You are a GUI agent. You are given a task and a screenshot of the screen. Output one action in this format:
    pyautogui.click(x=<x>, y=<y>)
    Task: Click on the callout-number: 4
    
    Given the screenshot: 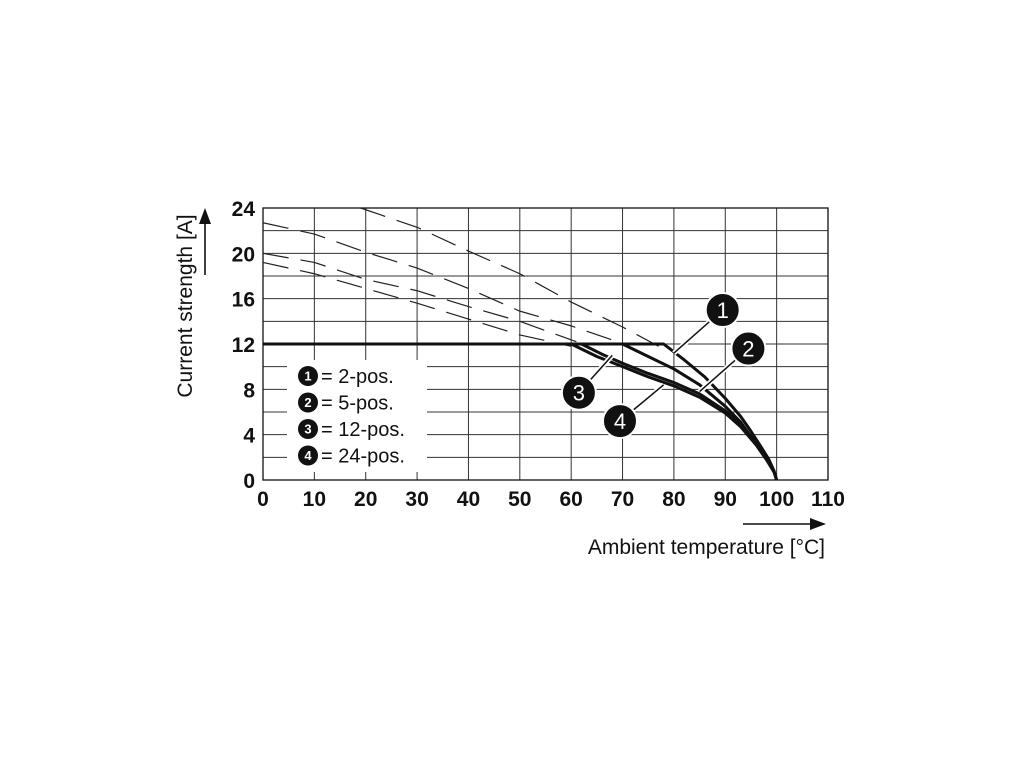 What is the action you would take?
    pyautogui.click(x=620, y=421)
    